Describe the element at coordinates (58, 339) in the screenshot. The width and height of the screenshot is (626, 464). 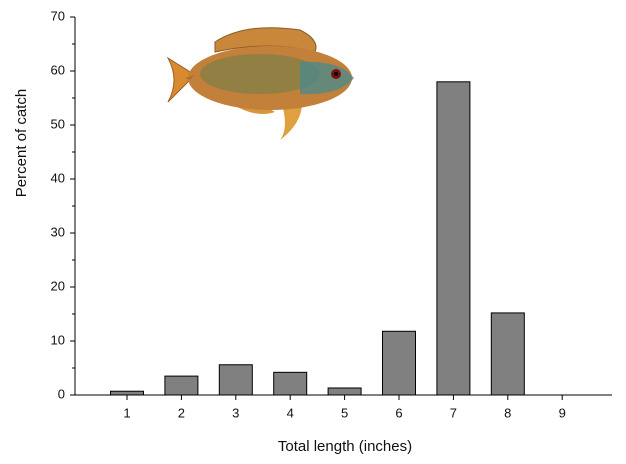
I see `y-tick-label: 10` at that location.